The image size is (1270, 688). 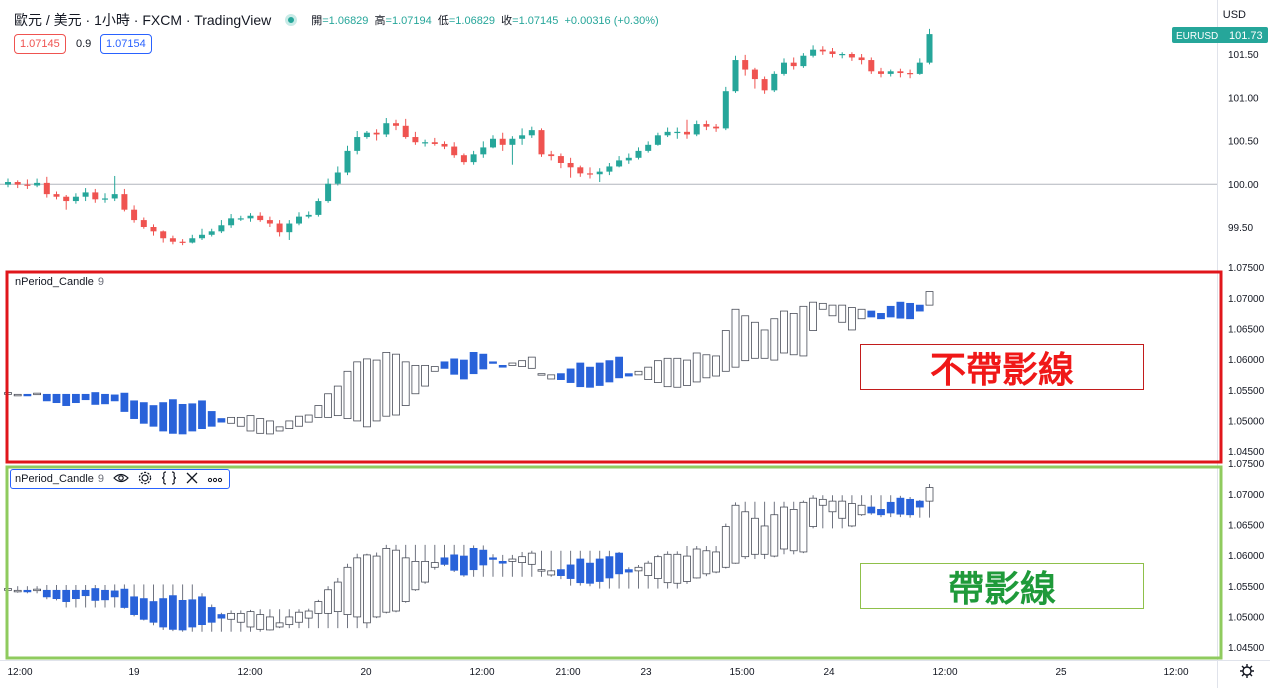 What do you see at coordinates (1247, 671) in the screenshot?
I see `settings-gear-icon` at bounding box center [1247, 671].